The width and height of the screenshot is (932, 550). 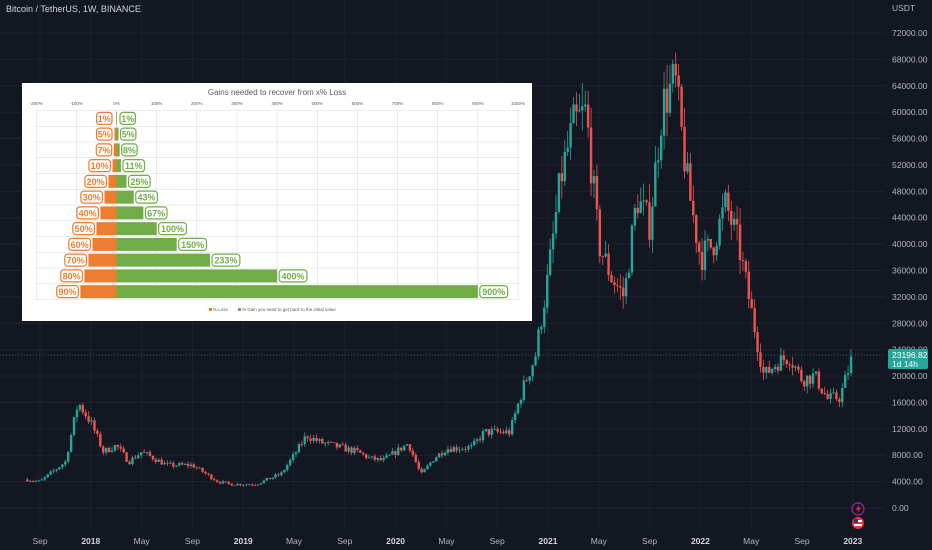 I want to click on price-tick-label: 20000.00, so click(x=910, y=376).